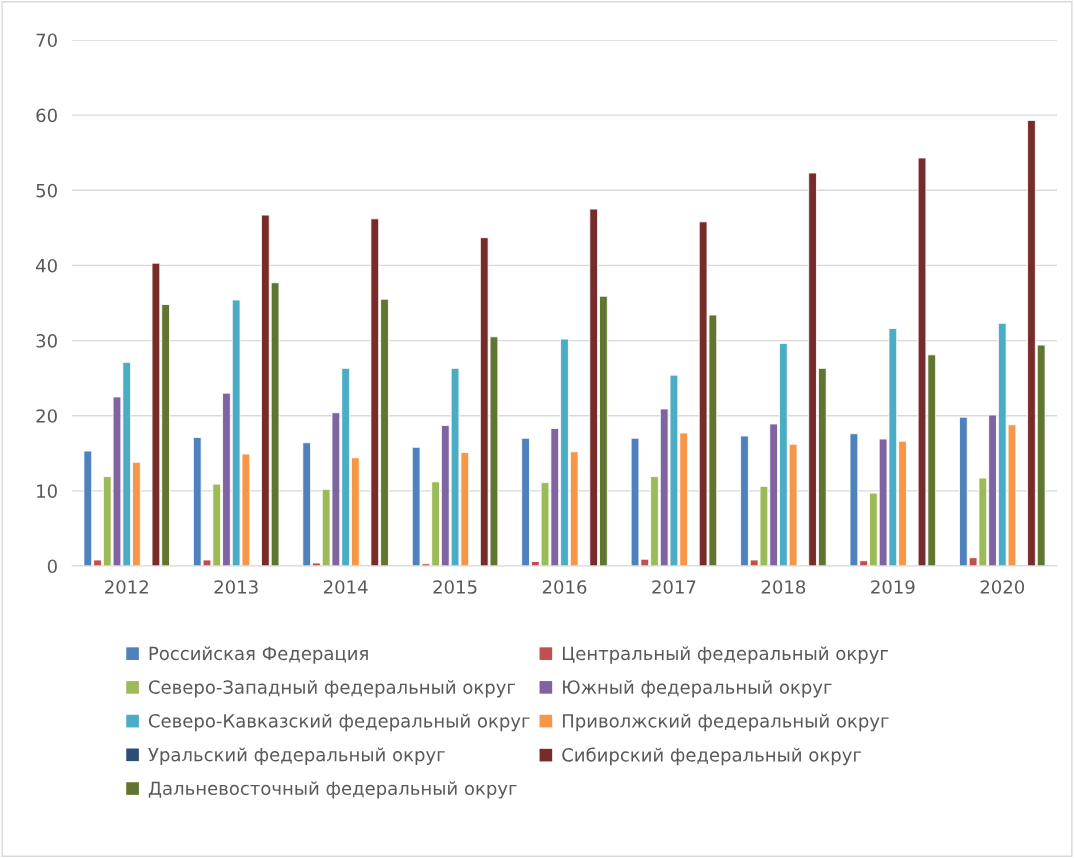  I want to click on x-tick-label: 2019, so click(893, 587).